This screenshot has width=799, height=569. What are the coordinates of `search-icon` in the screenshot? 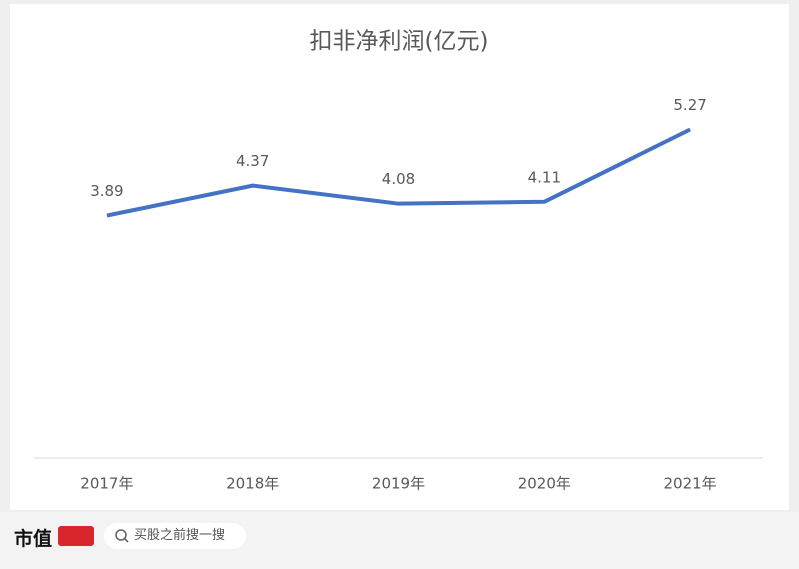 It's located at (122, 536).